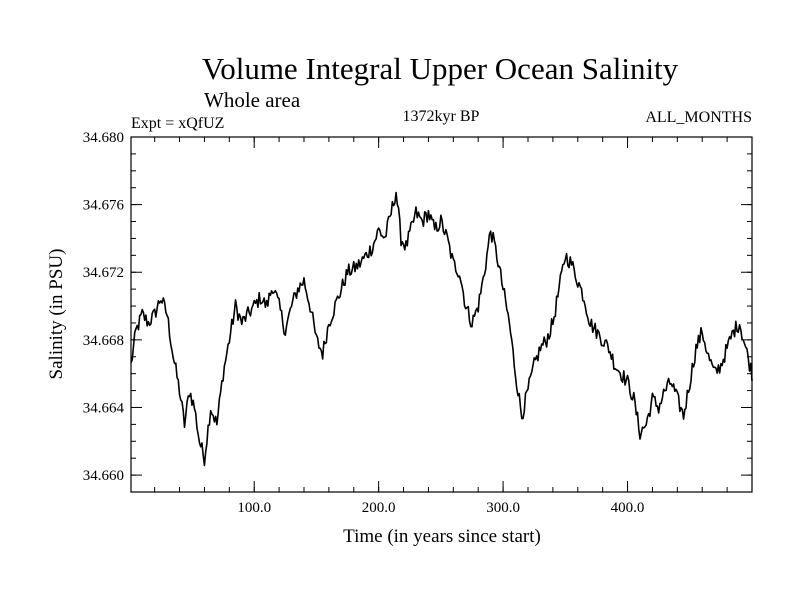  What do you see at coordinates (628, 508) in the screenshot?
I see `x-tick-label: 400.0` at bounding box center [628, 508].